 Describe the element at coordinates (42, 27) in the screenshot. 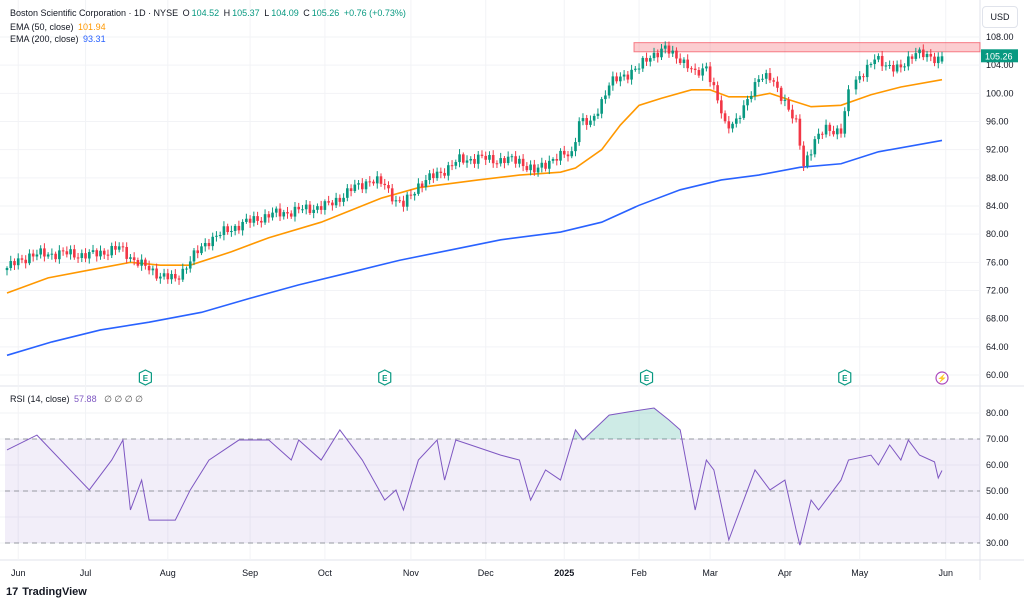

I see `ema50-label: EMA (50, close)` at that location.